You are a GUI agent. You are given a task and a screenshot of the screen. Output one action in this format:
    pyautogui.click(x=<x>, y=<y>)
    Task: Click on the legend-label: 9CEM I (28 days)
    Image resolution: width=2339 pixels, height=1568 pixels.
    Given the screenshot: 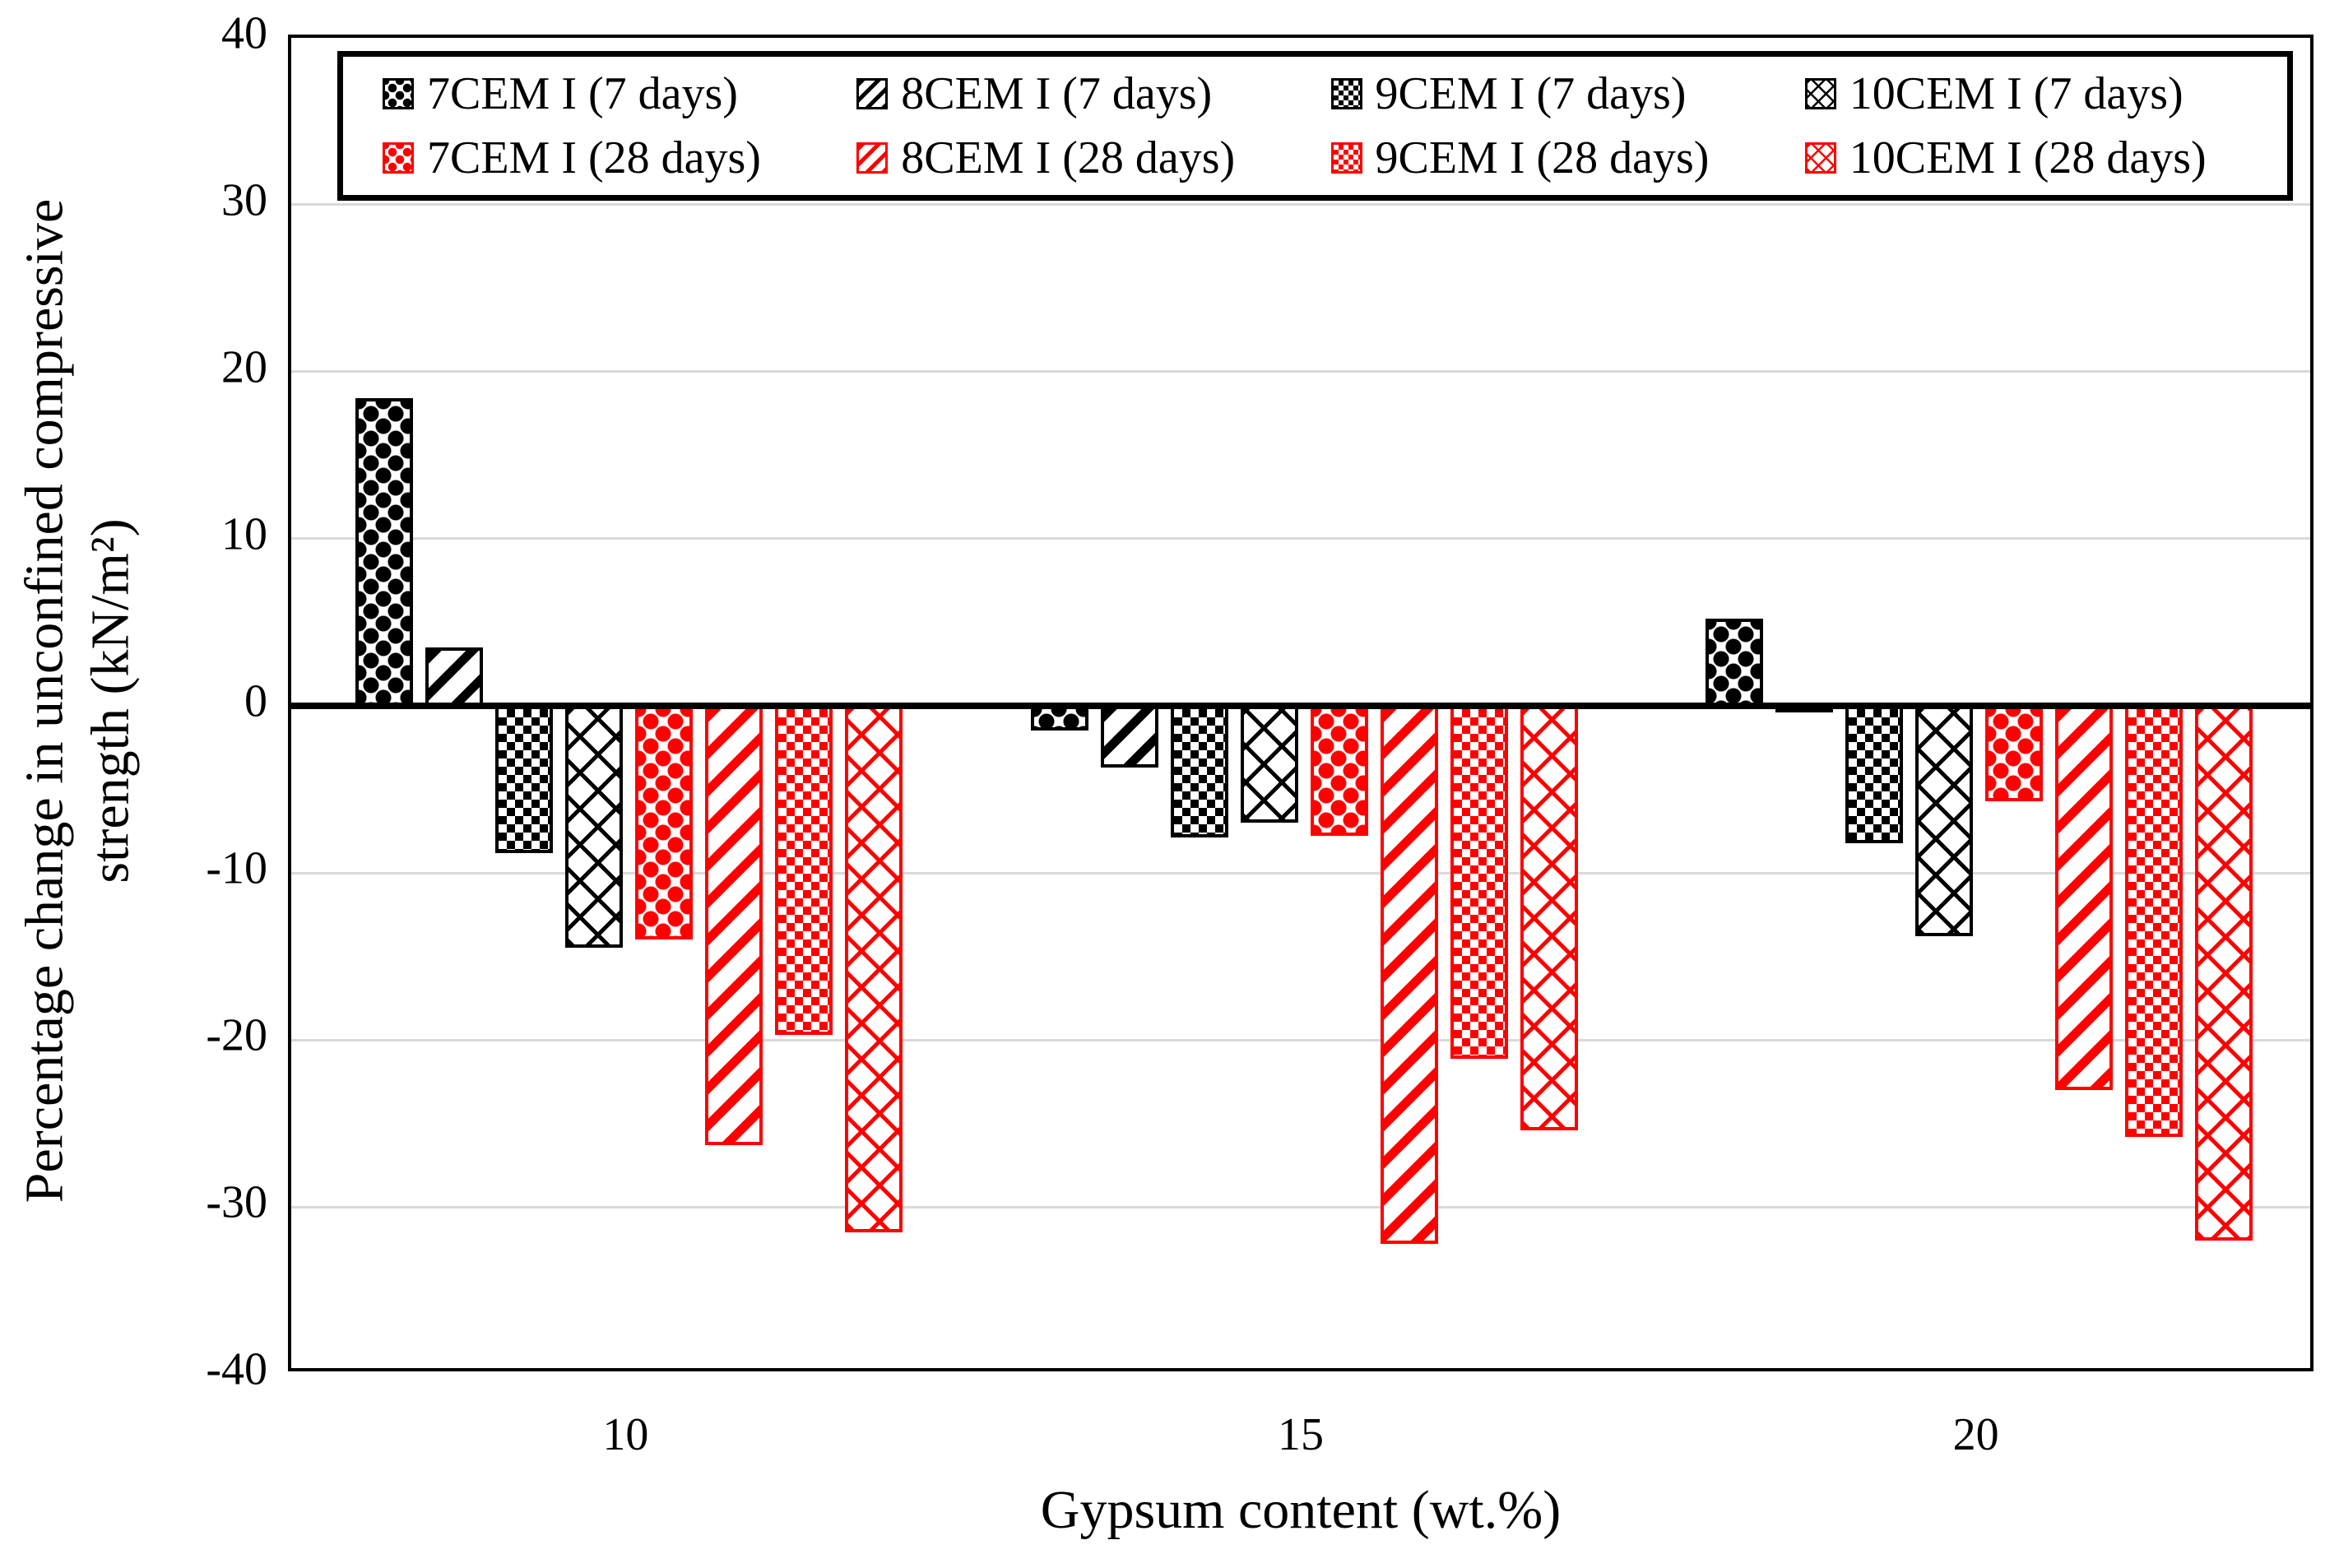 What is the action you would take?
    pyautogui.click(x=1543, y=157)
    